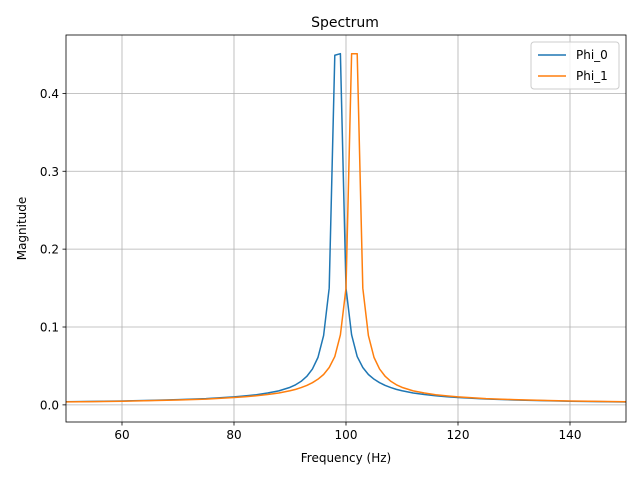  What do you see at coordinates (592, 76) in the screenshot?
I see `legend-label-phi-1: Phi_1` at bounding box center [592, 76].